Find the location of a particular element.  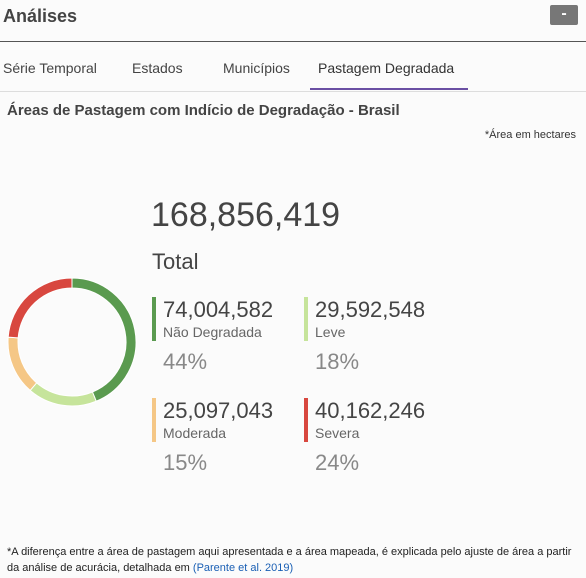

legend-label: Moderada is located at coordinates (195, 433).